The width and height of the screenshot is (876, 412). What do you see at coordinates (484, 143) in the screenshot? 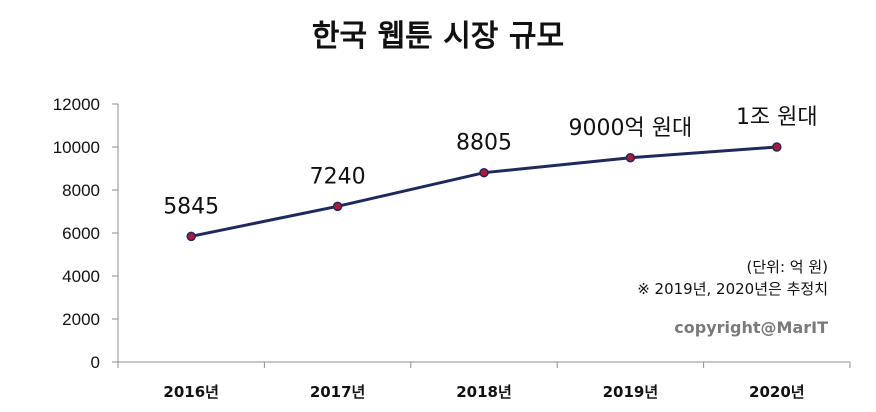
I see `data-label: 8805` at bounding box center [484, 143].